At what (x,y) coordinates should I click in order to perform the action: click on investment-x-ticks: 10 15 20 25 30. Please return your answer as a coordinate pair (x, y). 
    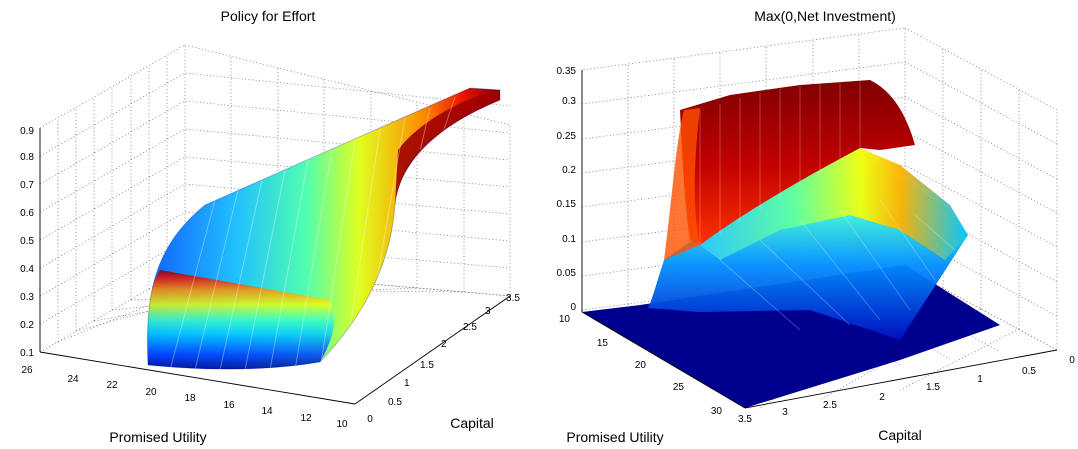
    Looking at the image, I should click on (641, 365).